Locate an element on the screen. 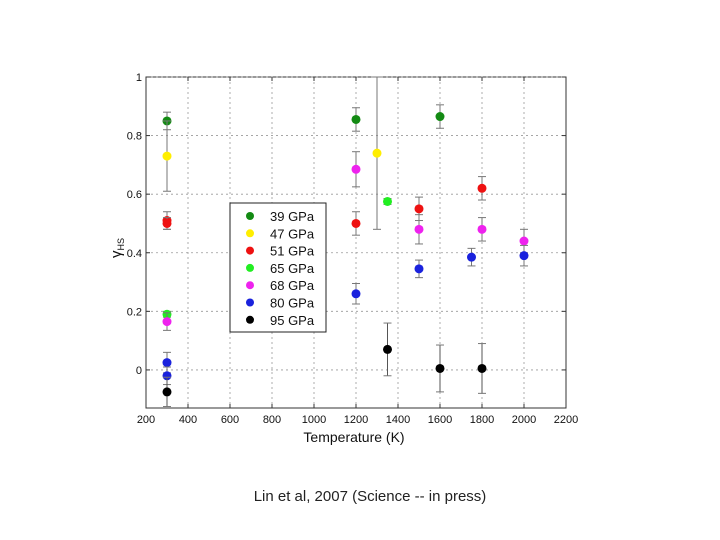 The image size is (720, 540). x-tick-label: 1400 is located at coordinates (398, 420).